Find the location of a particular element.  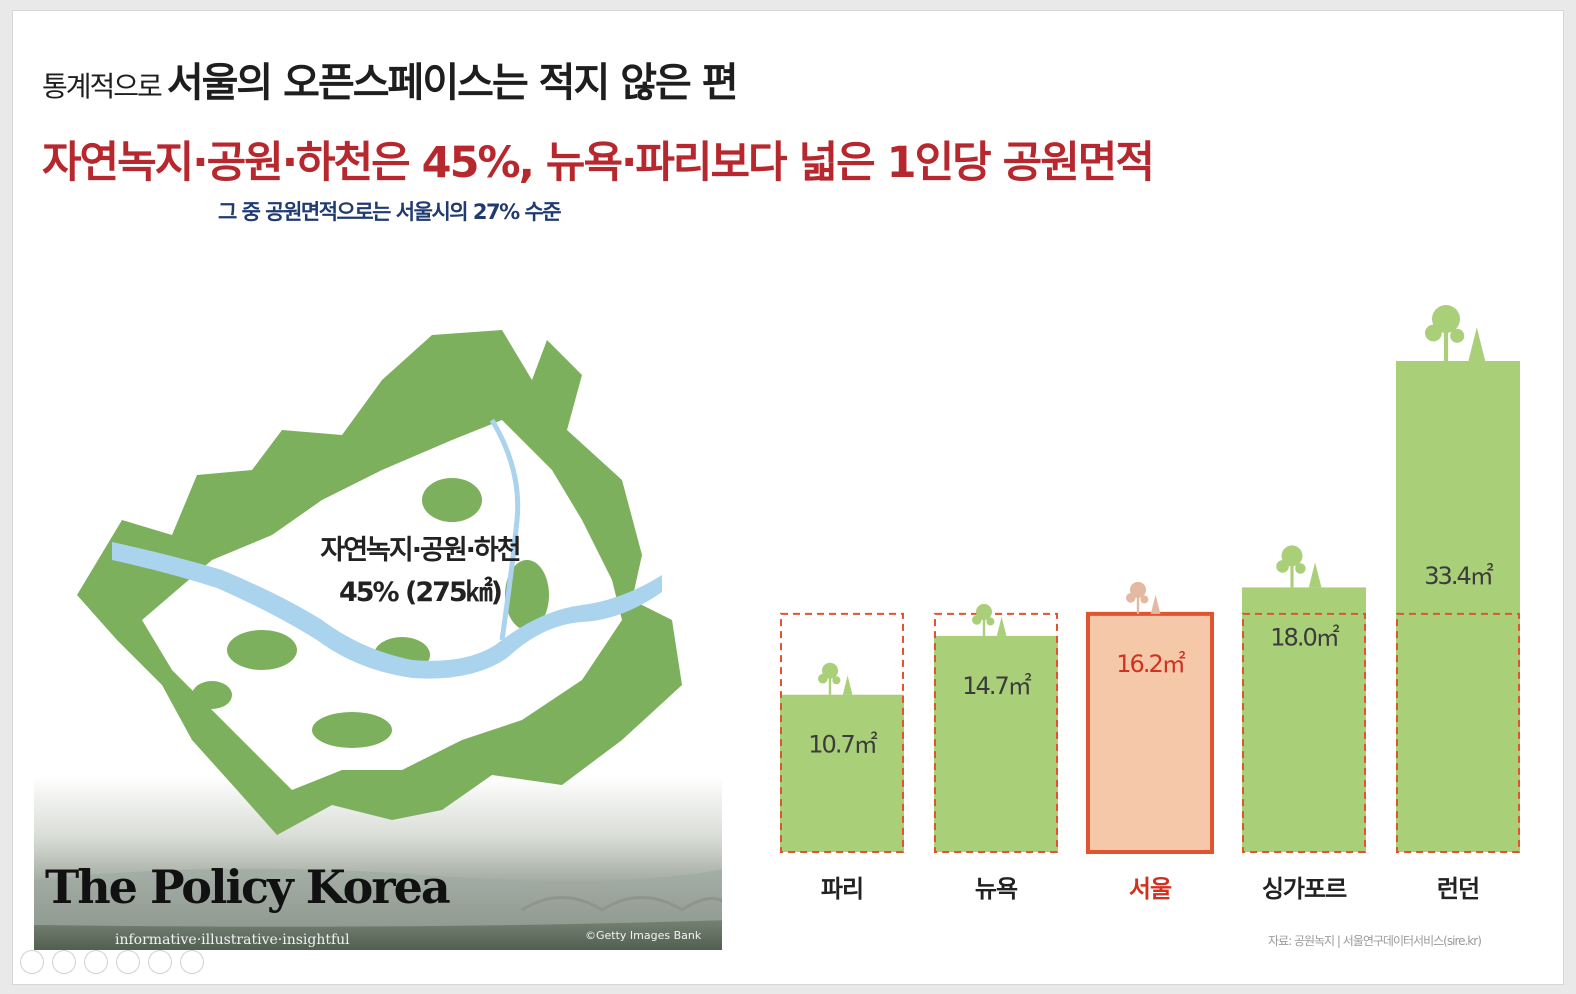

map-label-line2: 45% (275㎢) is located at coordinates (420, 592).